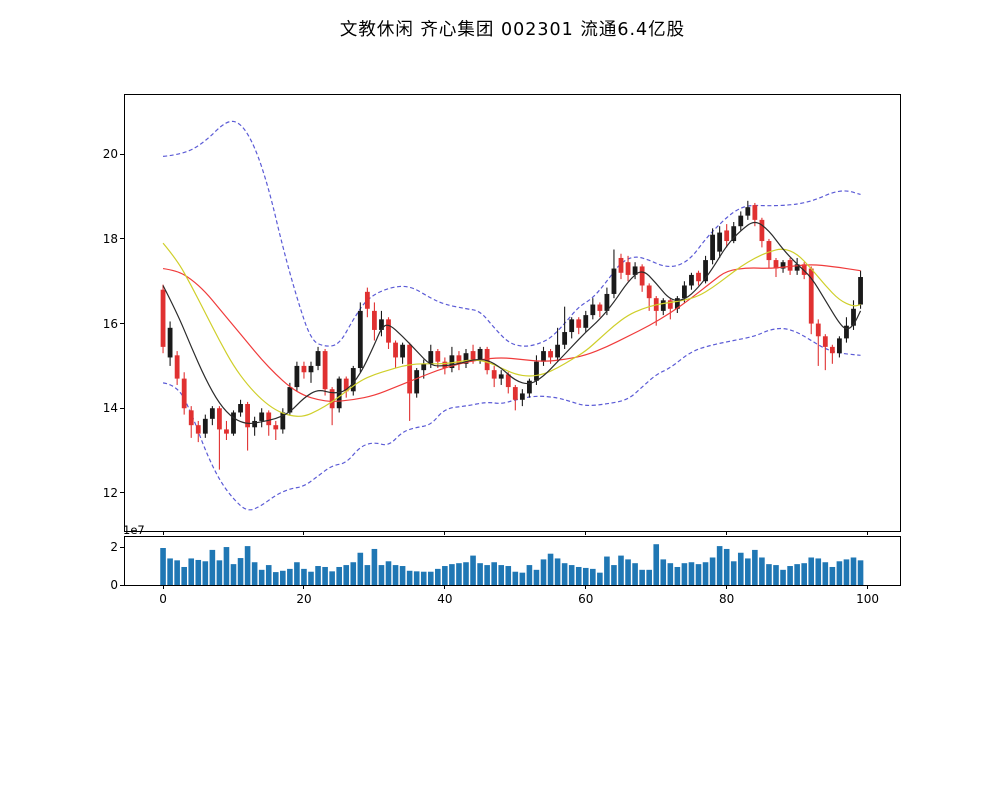  I want to click on y-tick-label: 20, so click(110, 154).